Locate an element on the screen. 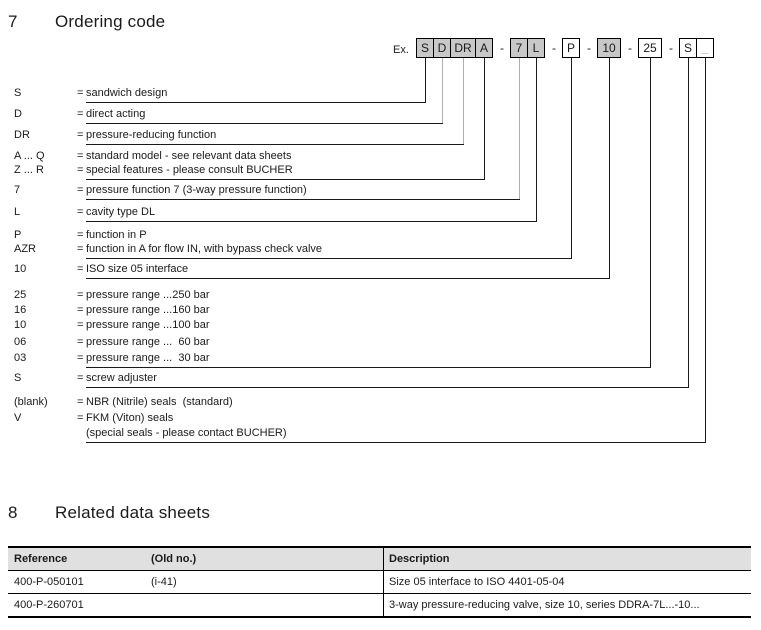 This screenshot has height=630, width=761. section-number: 7 is located at coordinates (13, 21).